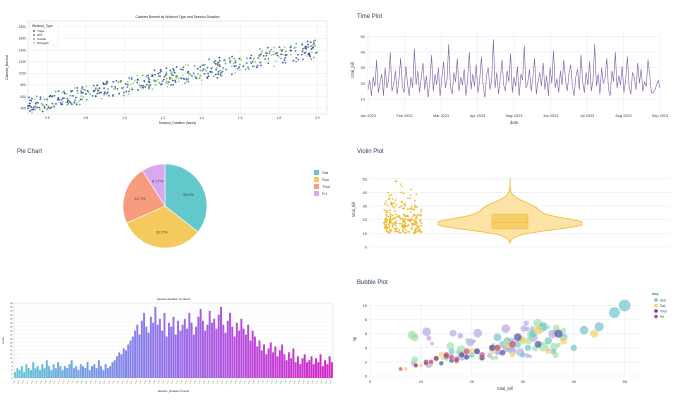  I want to click on workout-legend-title: Workout_Type, so click(42, 26).